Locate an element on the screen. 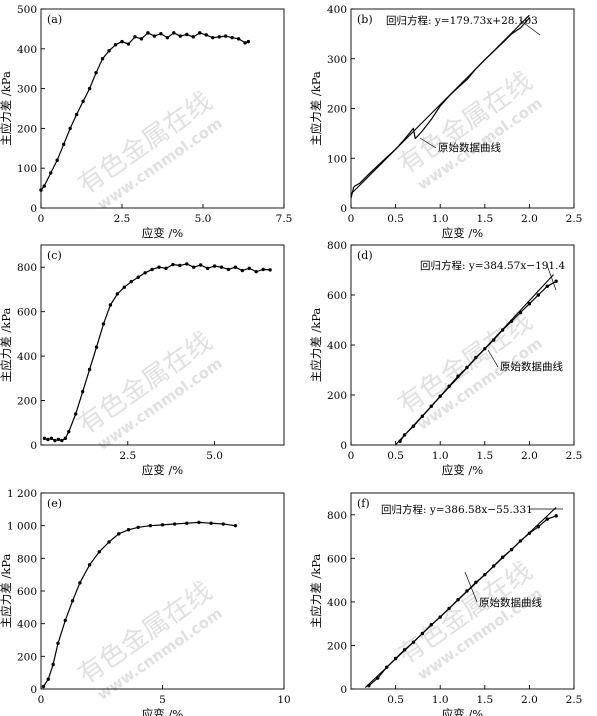  x-tick-label: 2.0 is located at coordinates (529, 219).